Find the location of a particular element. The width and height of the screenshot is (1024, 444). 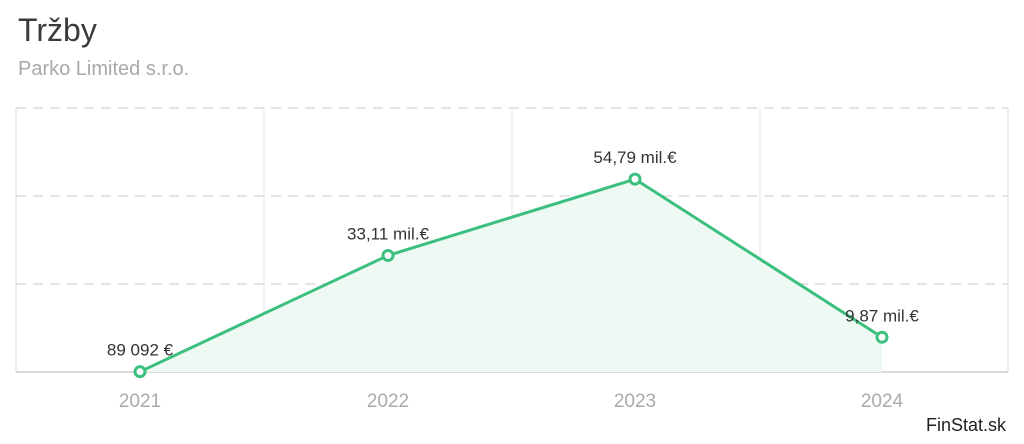

x-axis-ticks: 2021 2022 2023 2024 is located at coordinates (511, 401).